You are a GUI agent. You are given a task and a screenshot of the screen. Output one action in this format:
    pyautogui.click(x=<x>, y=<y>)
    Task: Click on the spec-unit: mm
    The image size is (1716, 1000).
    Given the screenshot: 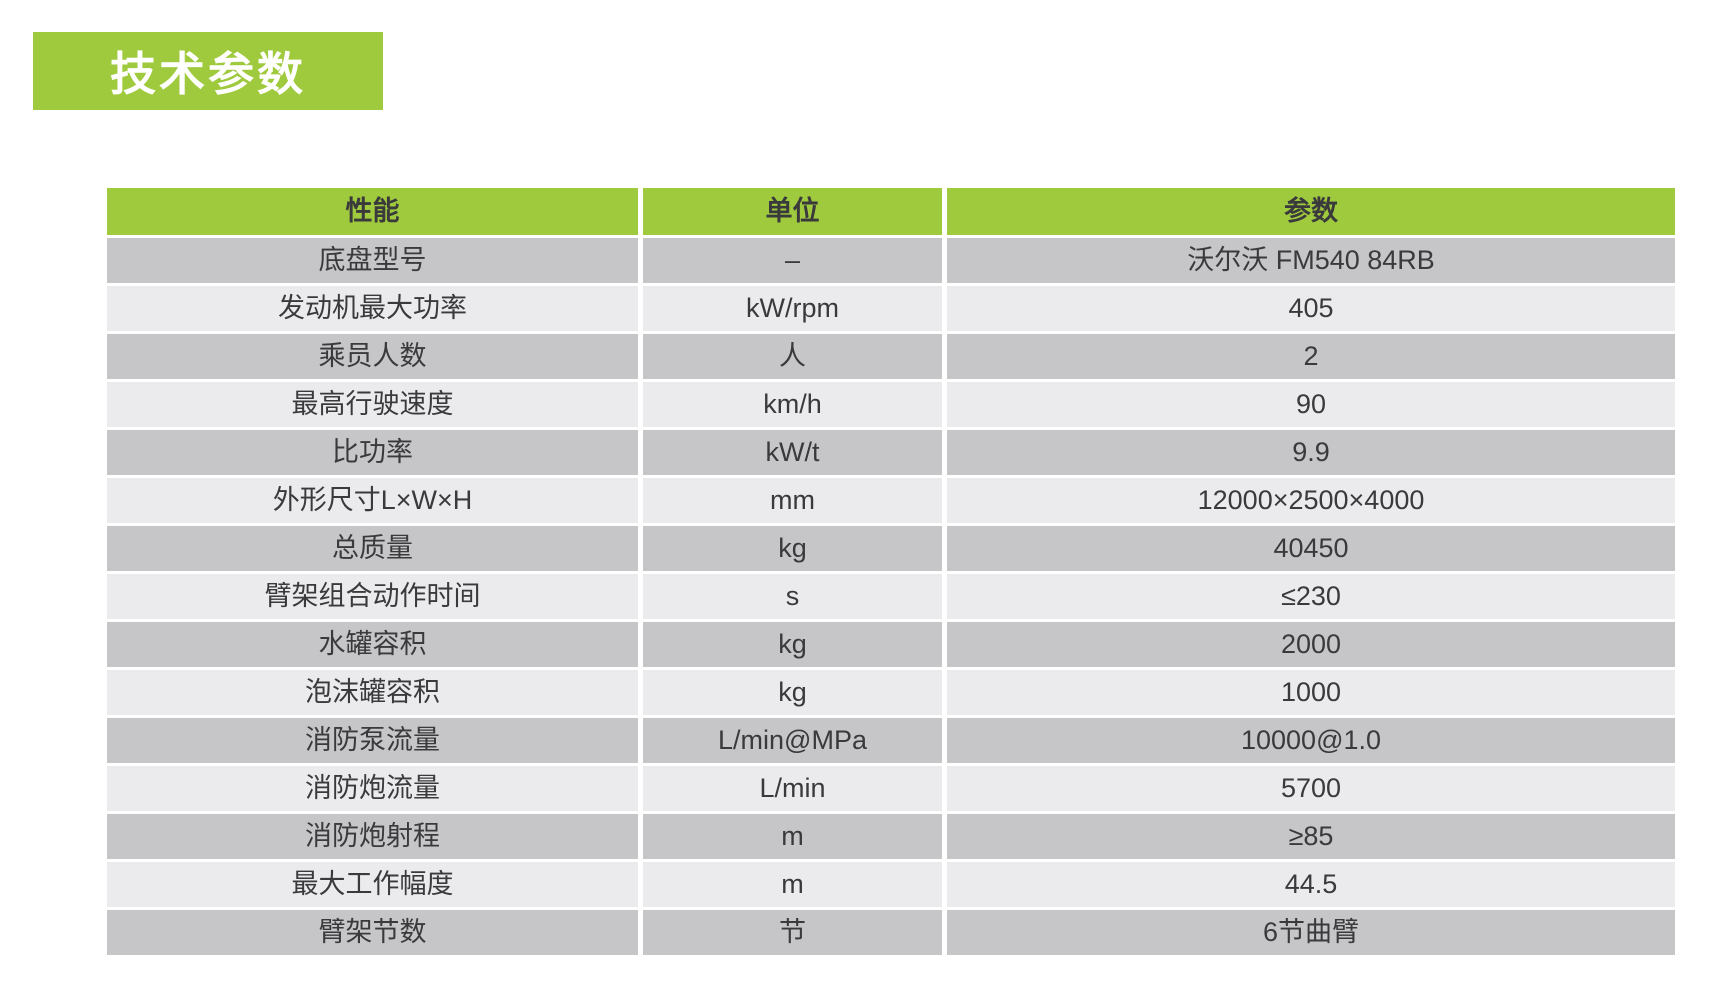 What is the action you would take?
    pyautogui.click(x=792, y=500)
    